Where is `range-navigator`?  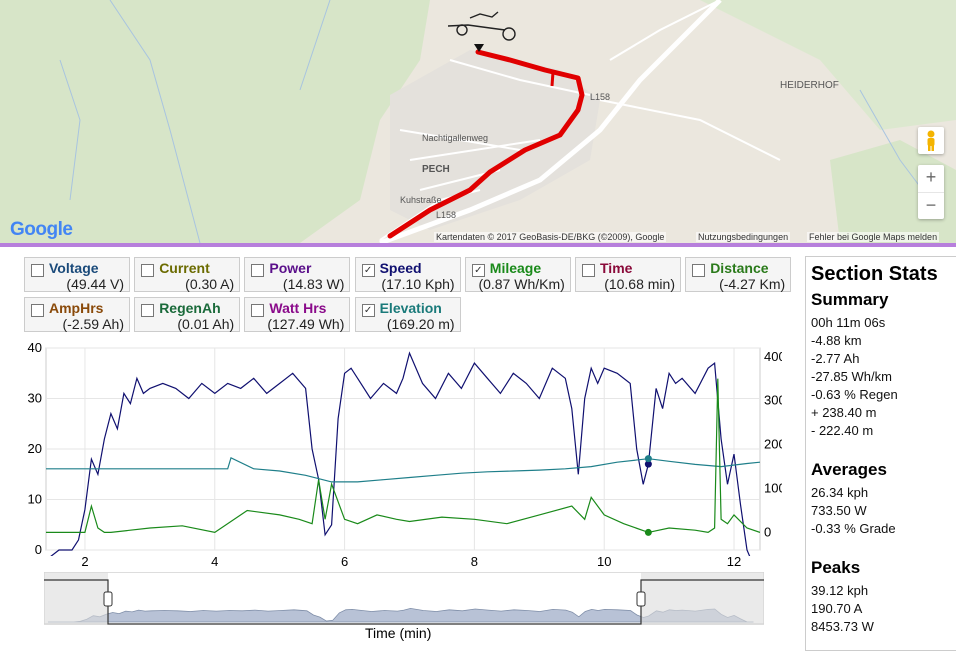 range-navigator is located at coordinates (404, 601).